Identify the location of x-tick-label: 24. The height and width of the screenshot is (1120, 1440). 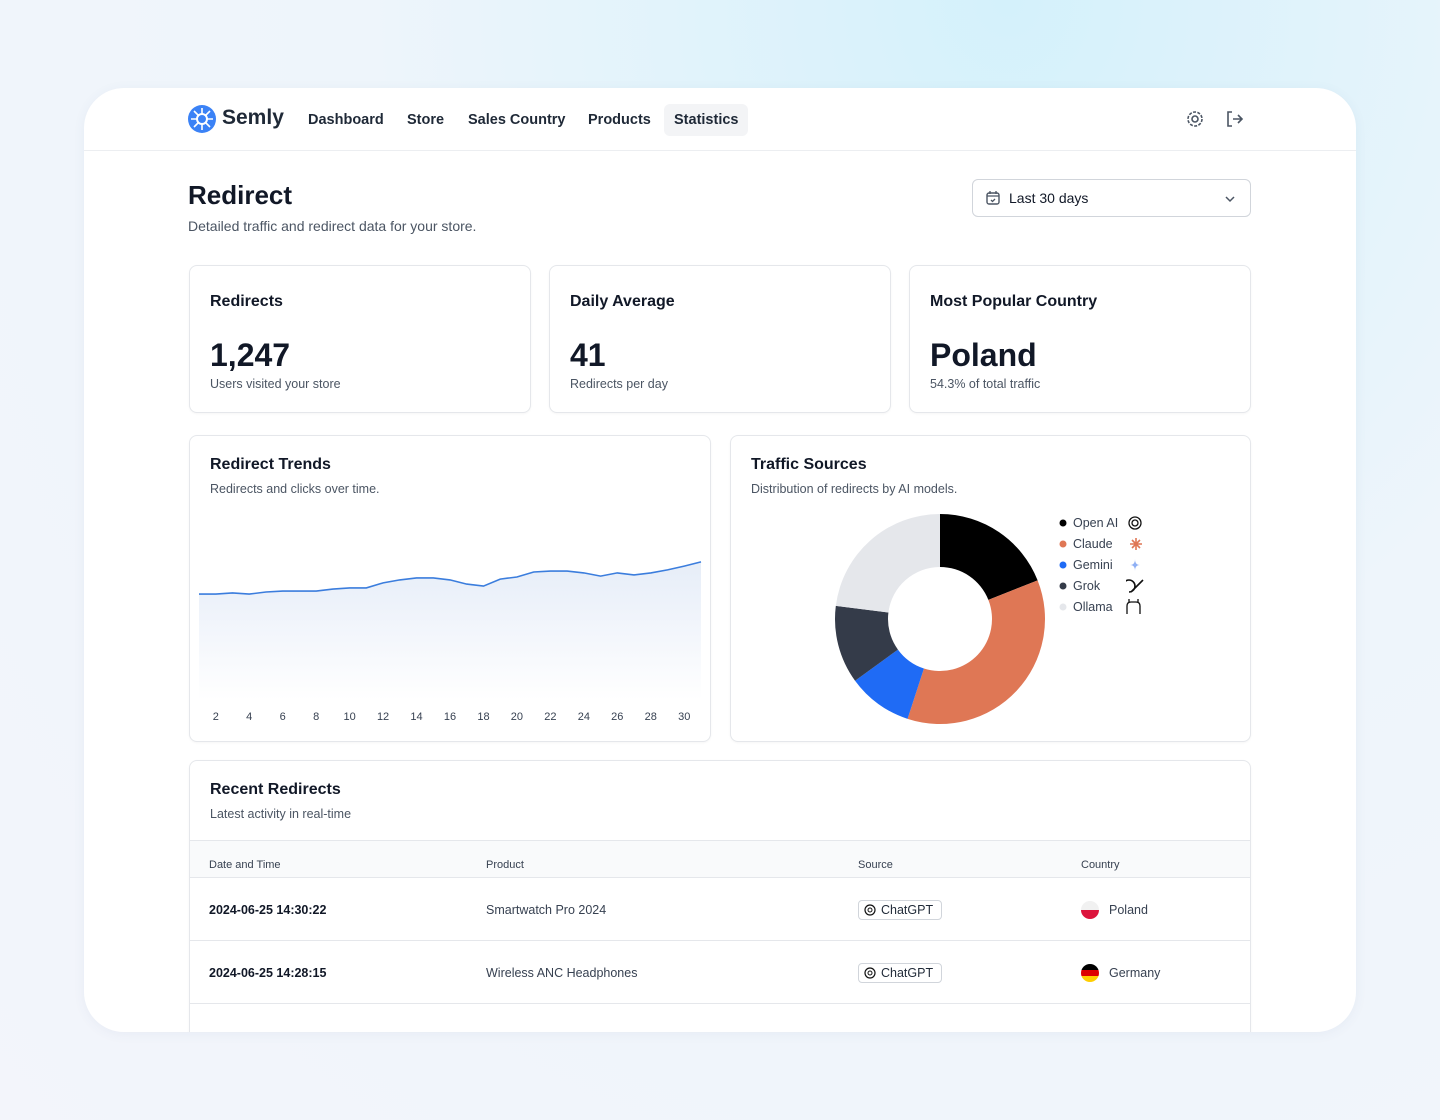
(584, 717).